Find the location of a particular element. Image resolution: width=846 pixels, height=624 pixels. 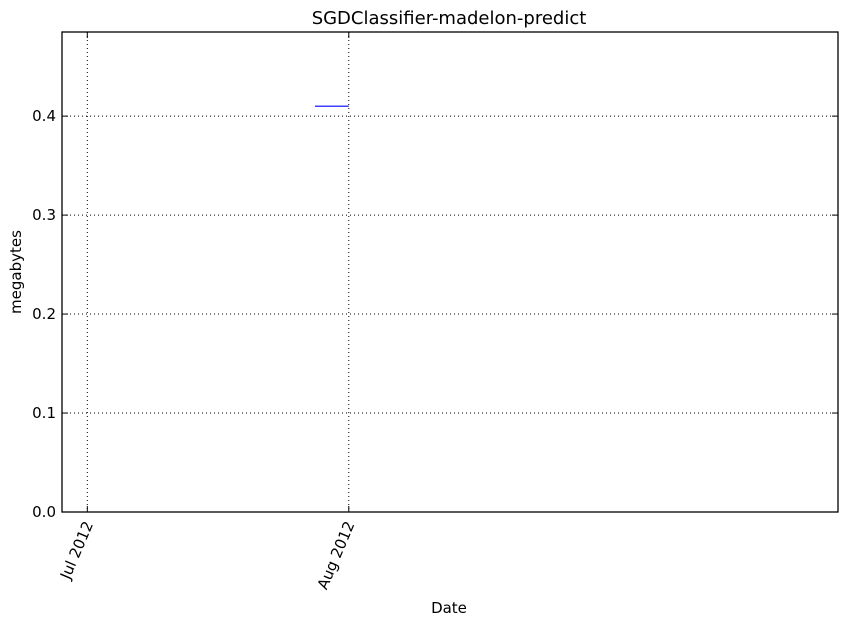

chart-title: SGDClassifier-madelon-predict is located at coordinates (449, 18).